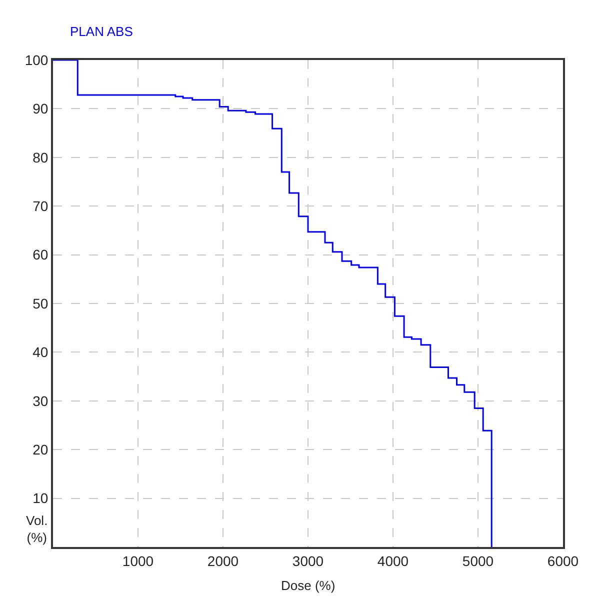 Image resolution: width=600 pixels, height=605 pixels. What do you see at coordinates (308, 585) in the screenshot?
I see `x-axis-title: Dose (%)` at bounding box center [308, 585].